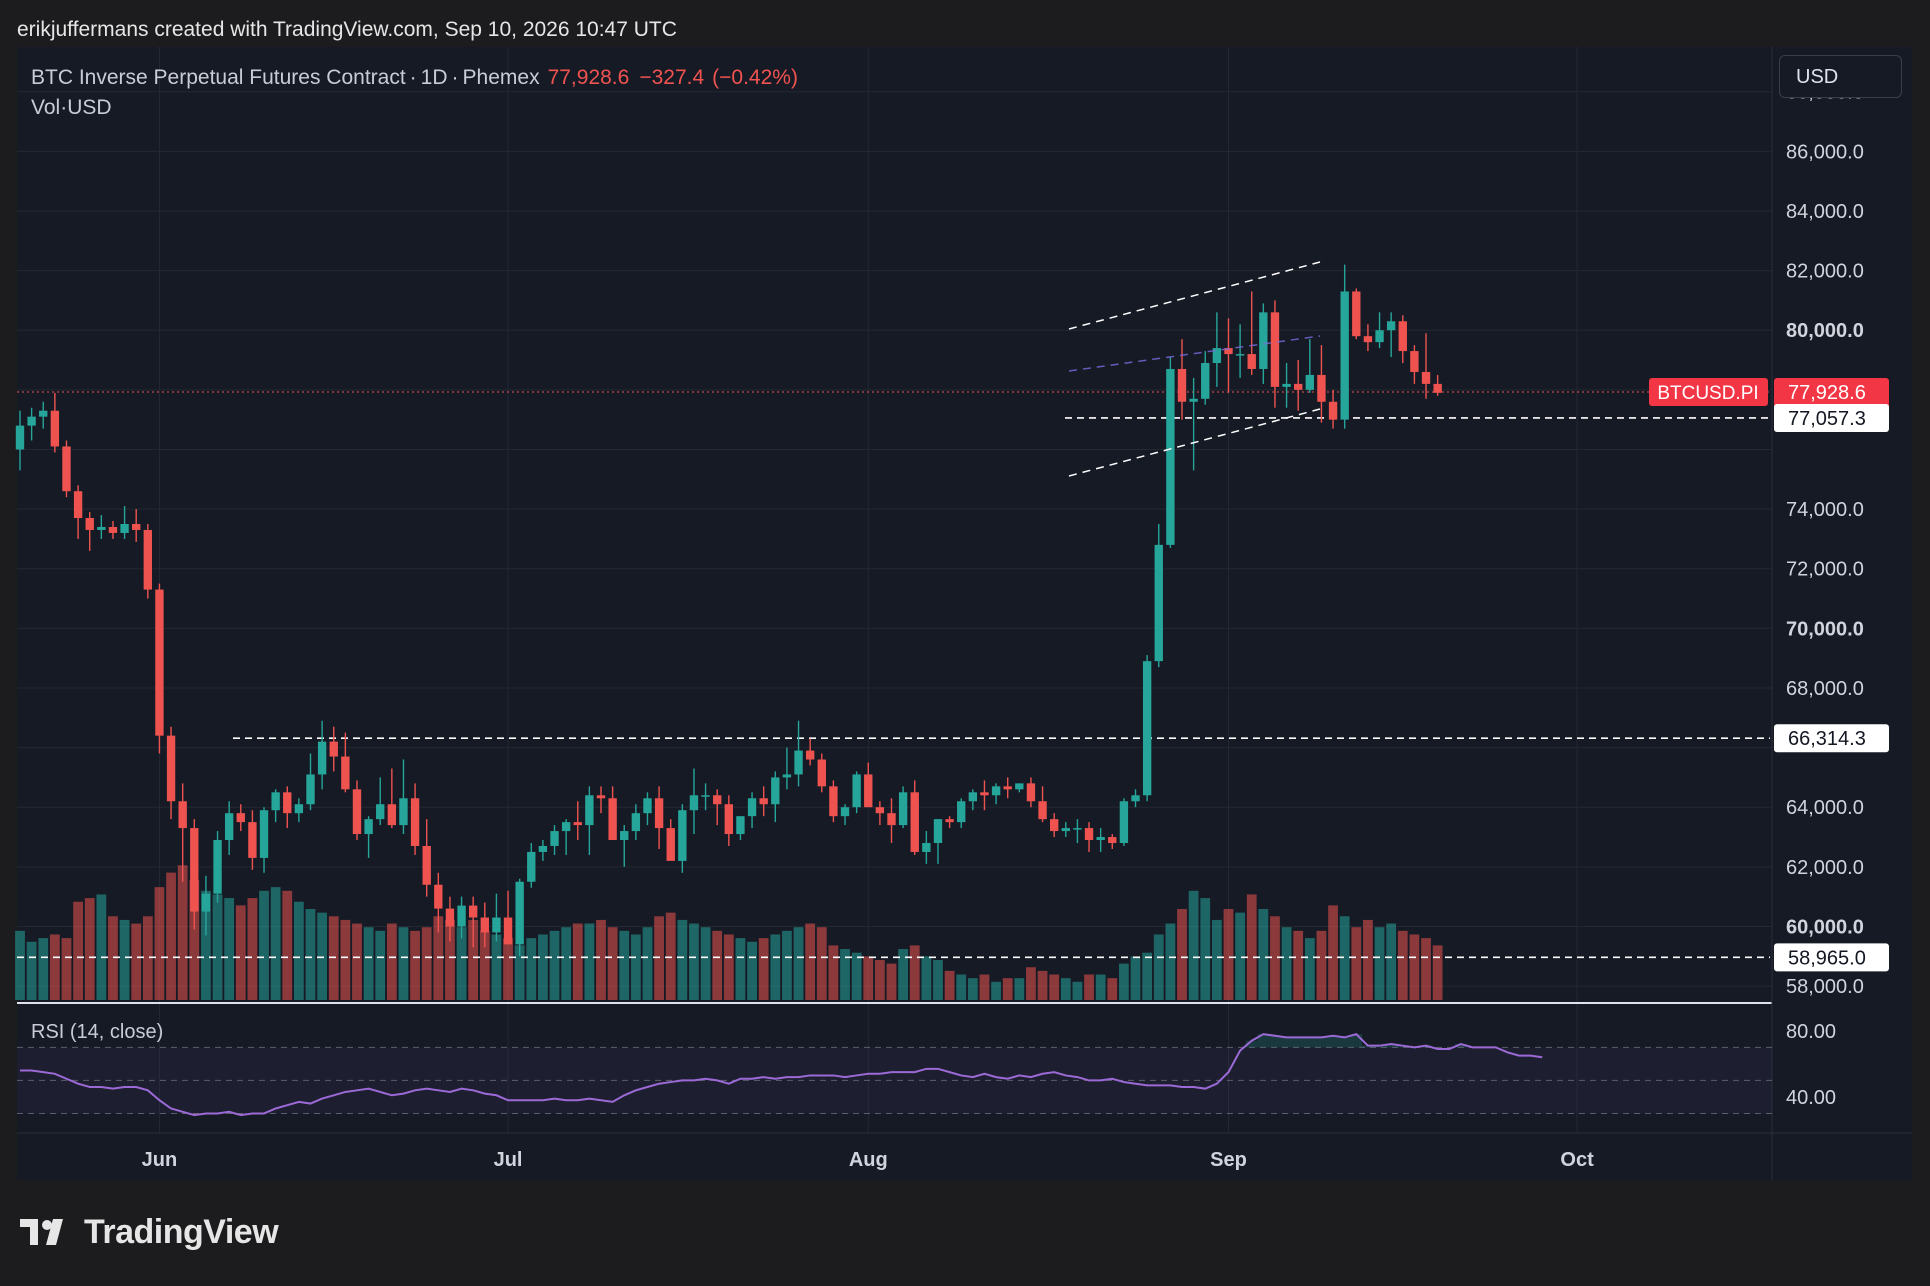 The image size is (1930, 1286). I want to click on rsi-line, so click(781, 1074).